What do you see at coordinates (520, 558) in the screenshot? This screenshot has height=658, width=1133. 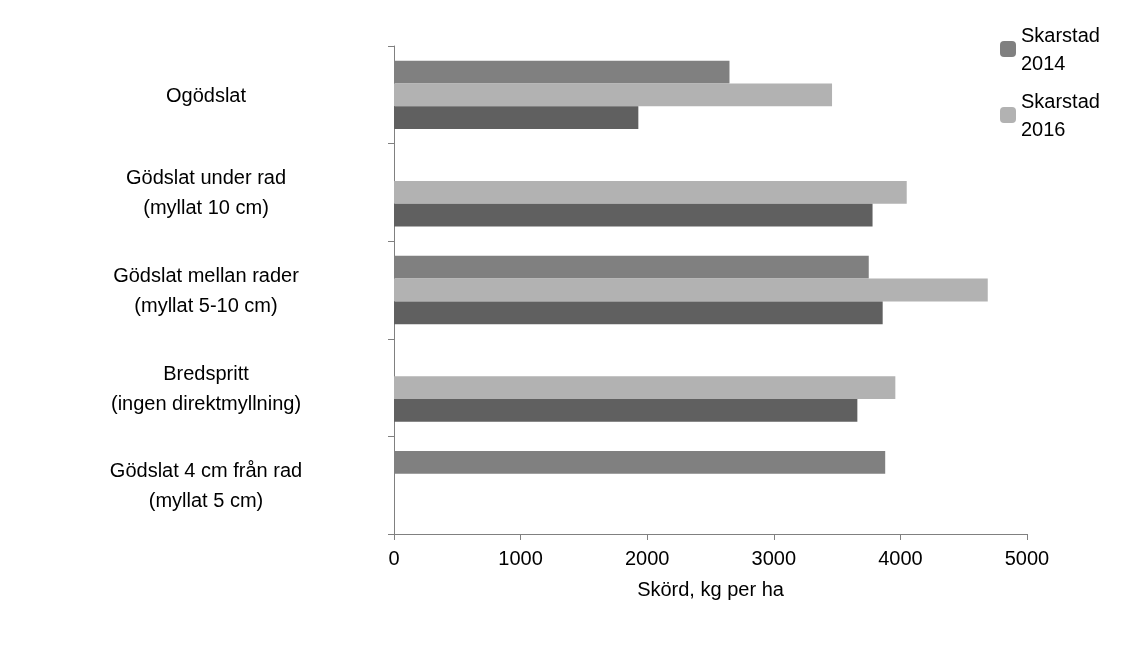 I see `x-tick-label: 1000` at bounding box center [520, 558].